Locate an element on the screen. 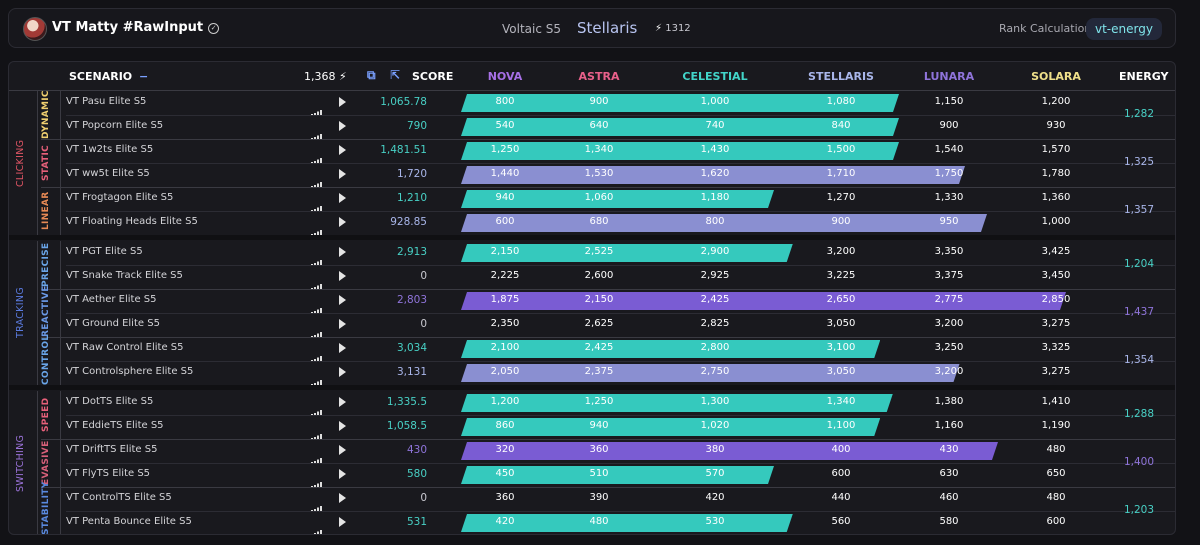 This screenshot has width=1200, height=545. scenario-name: VT DriftTS Elite S5 is located at coordinates (112, 449).